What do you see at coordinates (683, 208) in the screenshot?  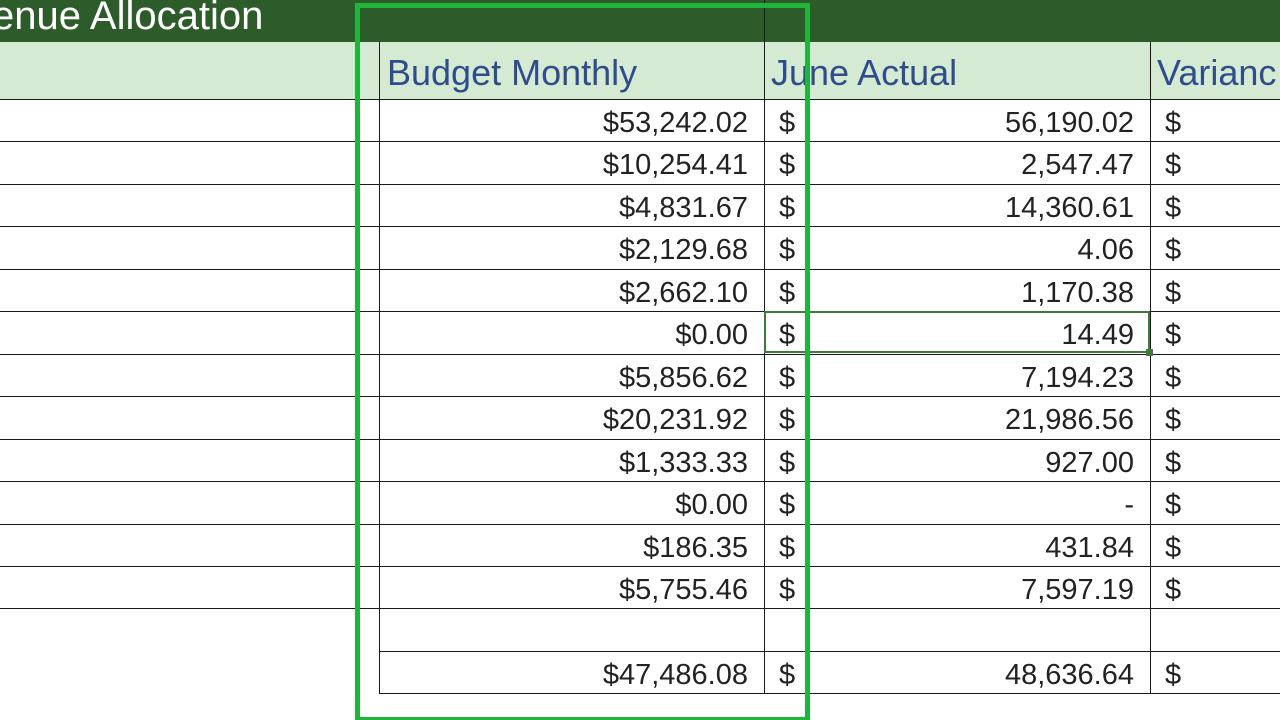 I see `budget-cell: $4,831.67` at bounding box center [683, 208].